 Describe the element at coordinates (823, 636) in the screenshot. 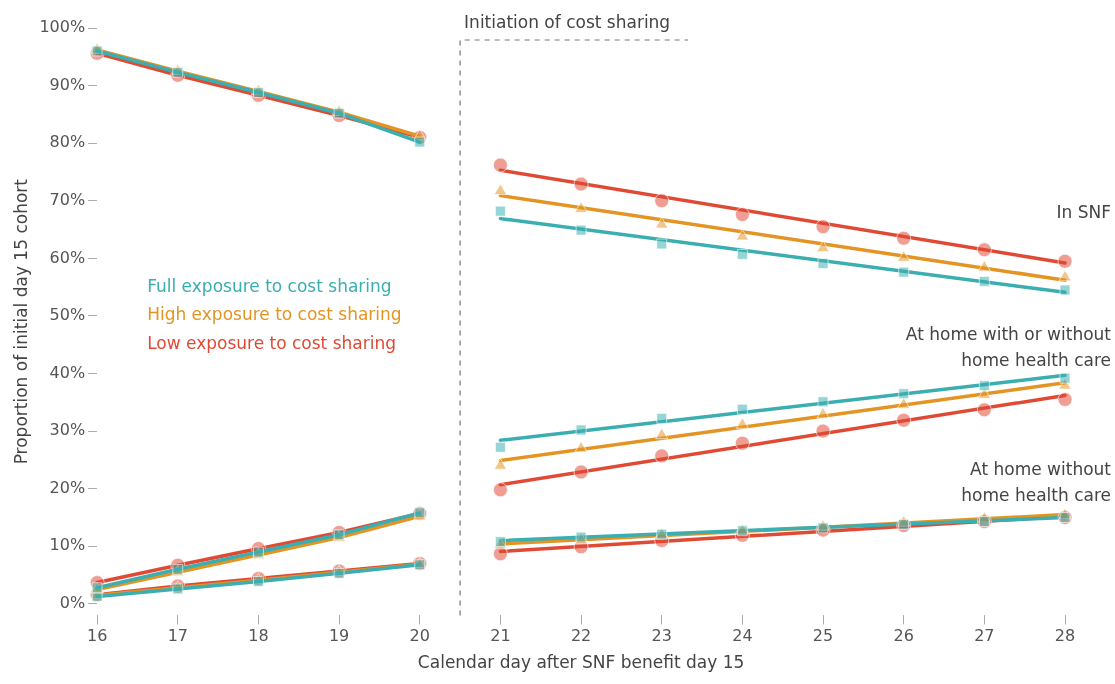

I see `x-tick-label: 25` at that location.